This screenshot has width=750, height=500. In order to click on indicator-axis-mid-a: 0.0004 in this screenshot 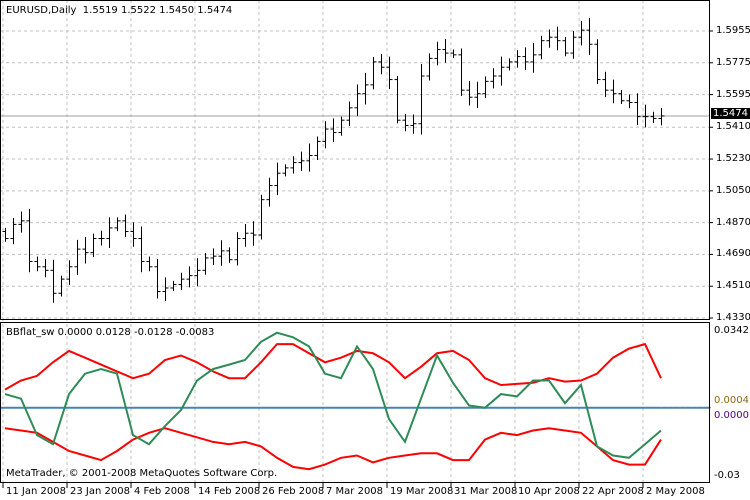, I will do `click(731, 400)`.